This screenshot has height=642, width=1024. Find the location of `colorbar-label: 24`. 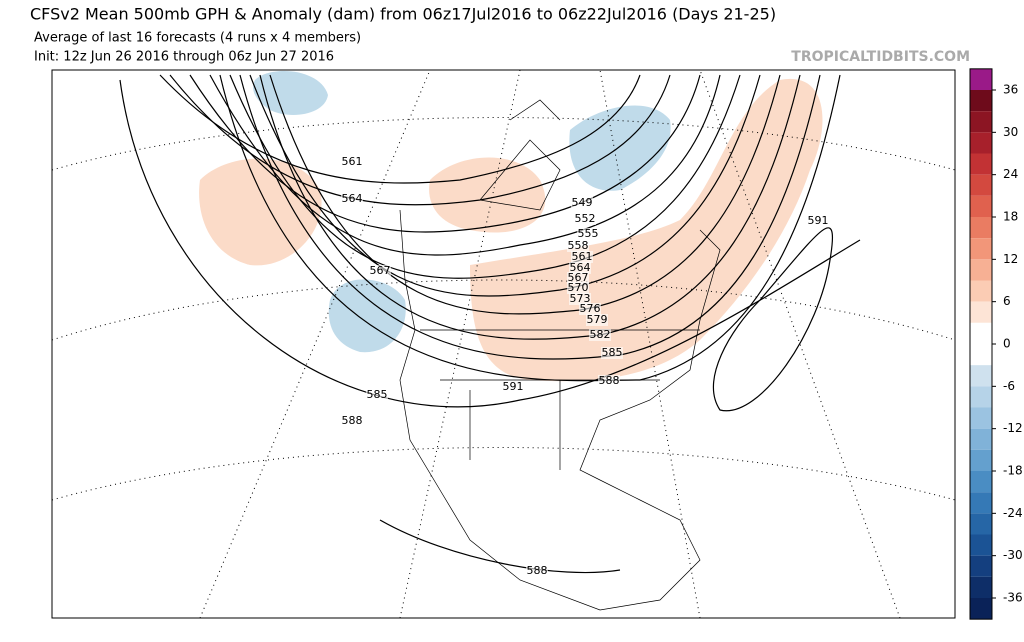

colorbar-label: 24 is located at coordinates (1010, 174).